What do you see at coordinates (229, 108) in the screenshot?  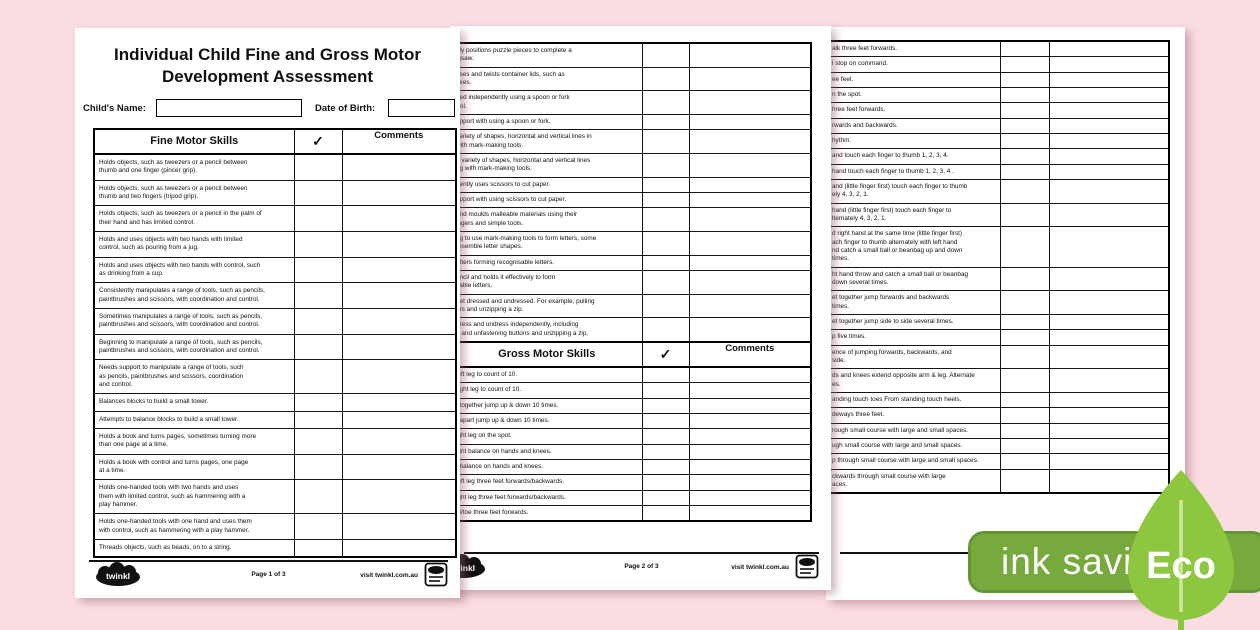 I see `childs-name-field` at bounding box center [229, 108].